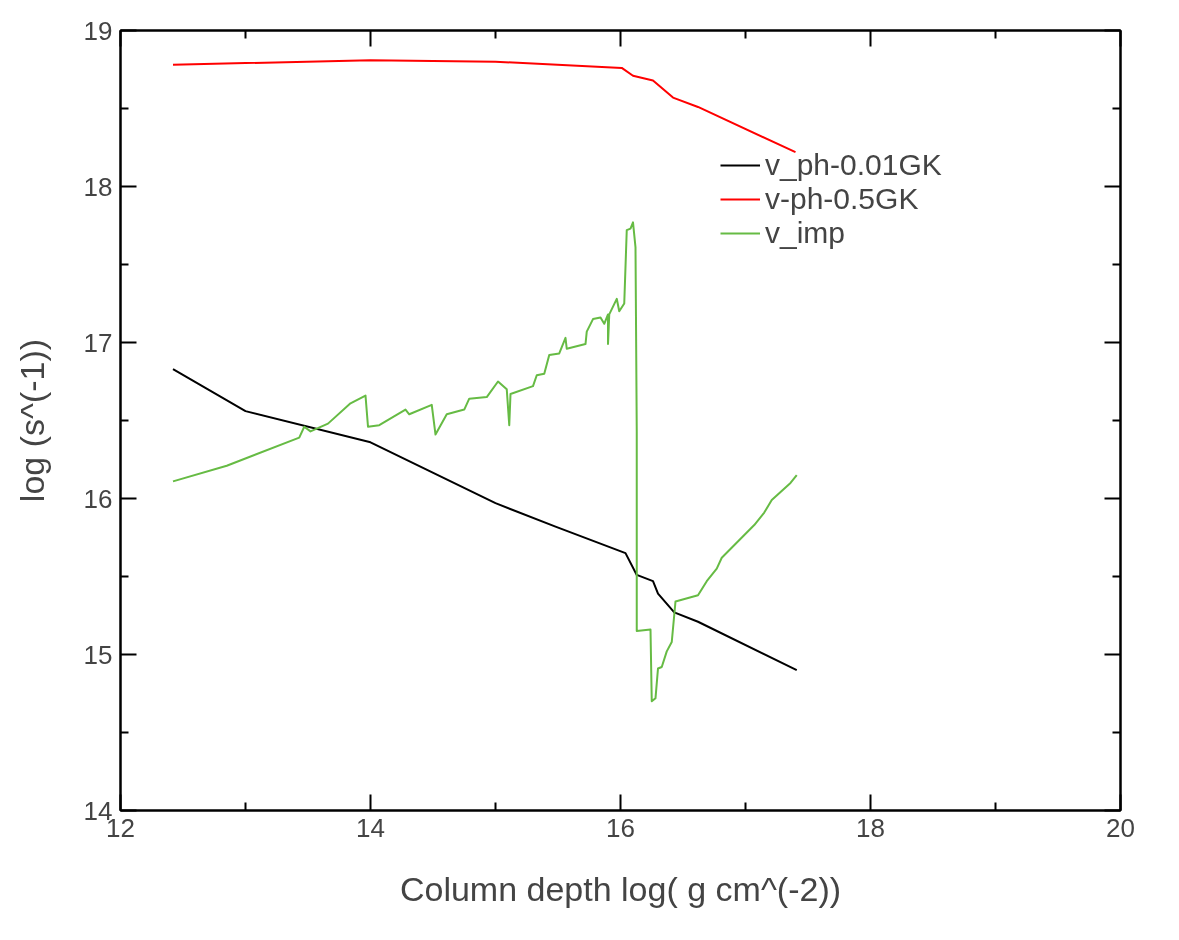  Describe the element at coordinates (1120, 827) in the screenshot. I see `x-tick-label: 20` at that location.